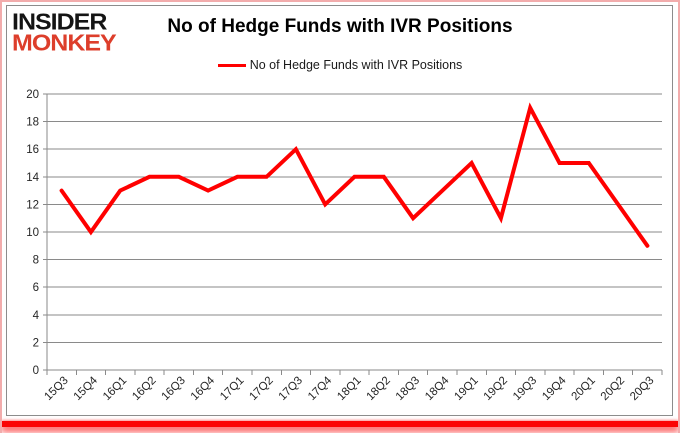 This screenshot has height=433, width=680. I want to click on chart-legend: No of Hedge Funds with IVR Positions, so click(340, 65).